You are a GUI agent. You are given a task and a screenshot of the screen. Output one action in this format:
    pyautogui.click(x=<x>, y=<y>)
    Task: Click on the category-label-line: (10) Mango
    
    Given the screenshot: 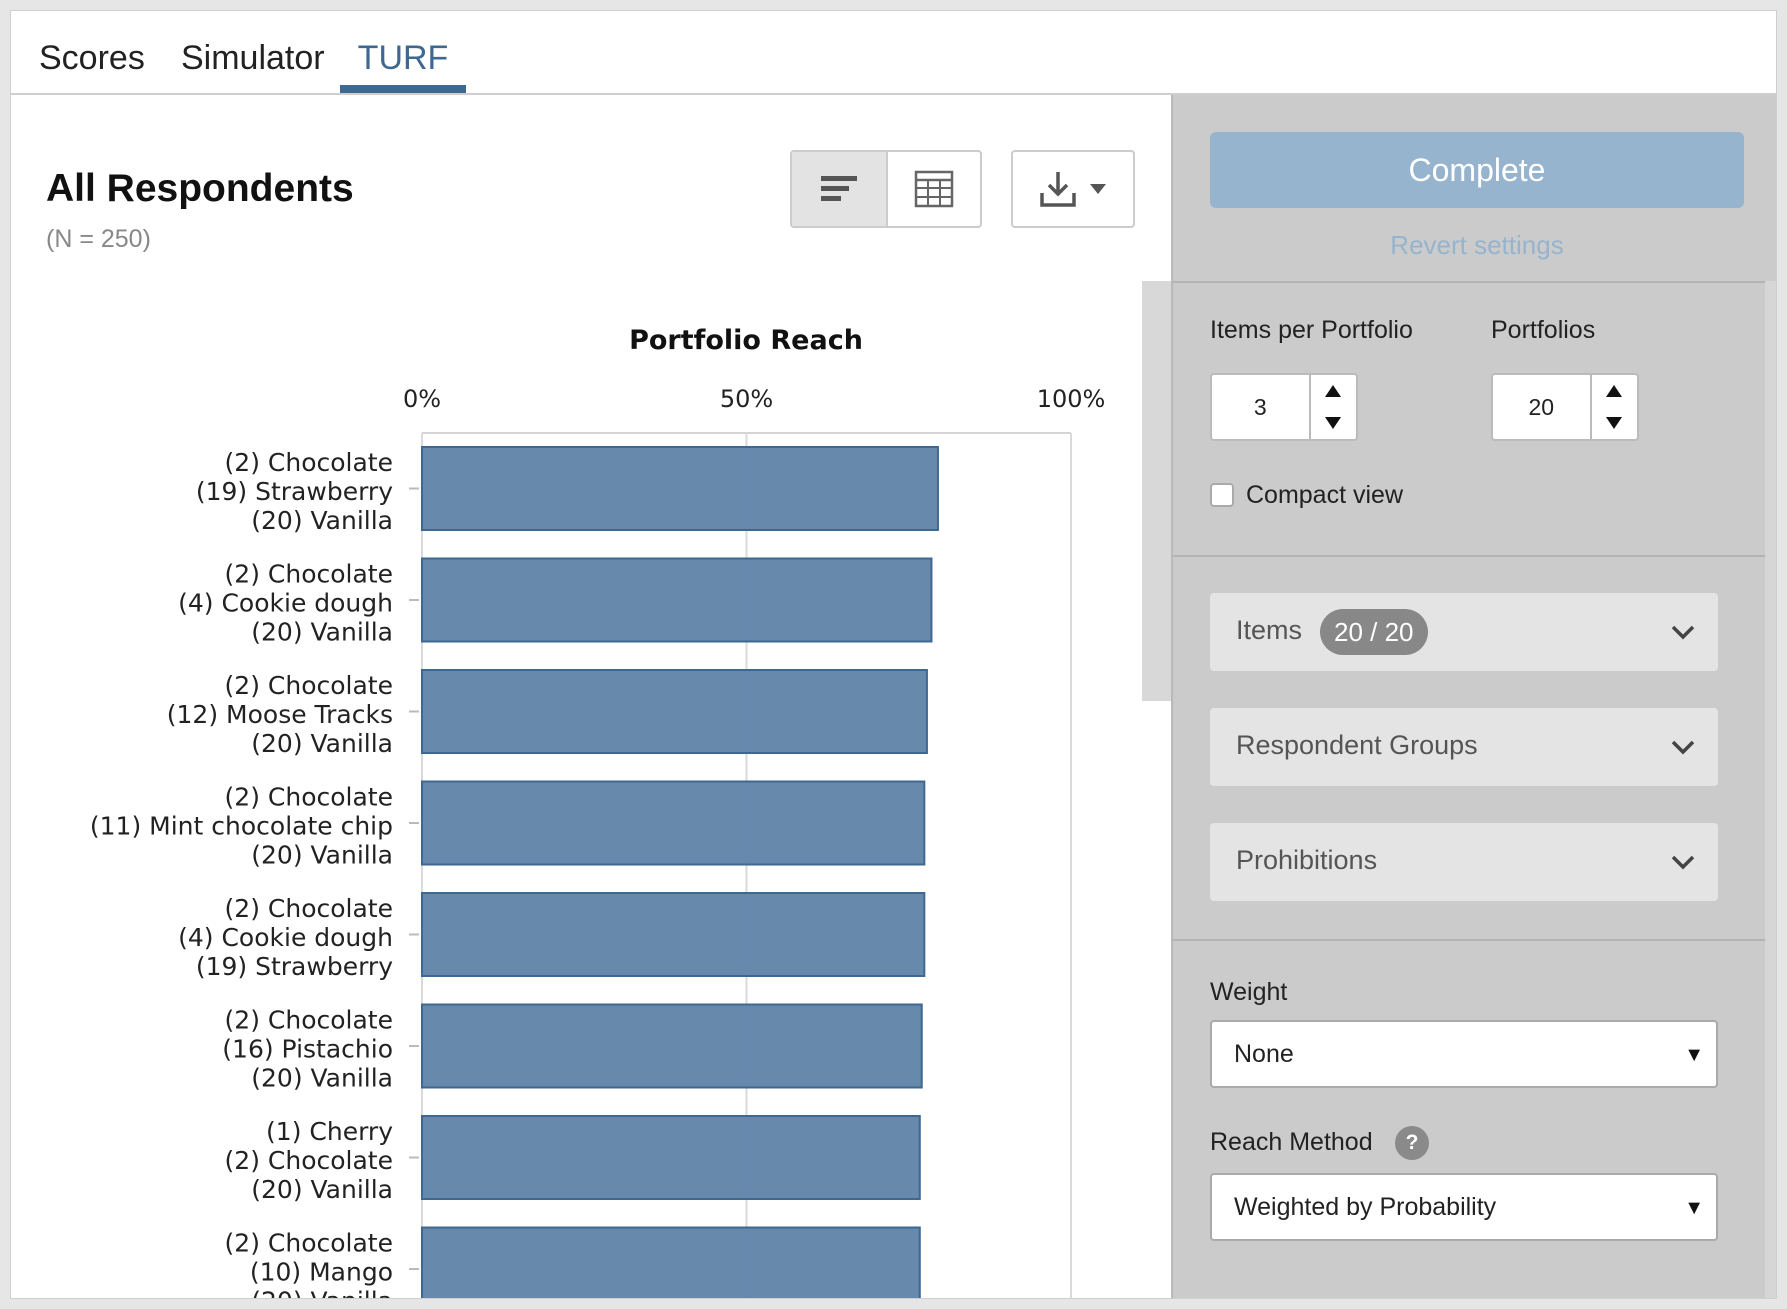 What is the action you would take?
    pyautogui.click(x=321, y=1272)
    